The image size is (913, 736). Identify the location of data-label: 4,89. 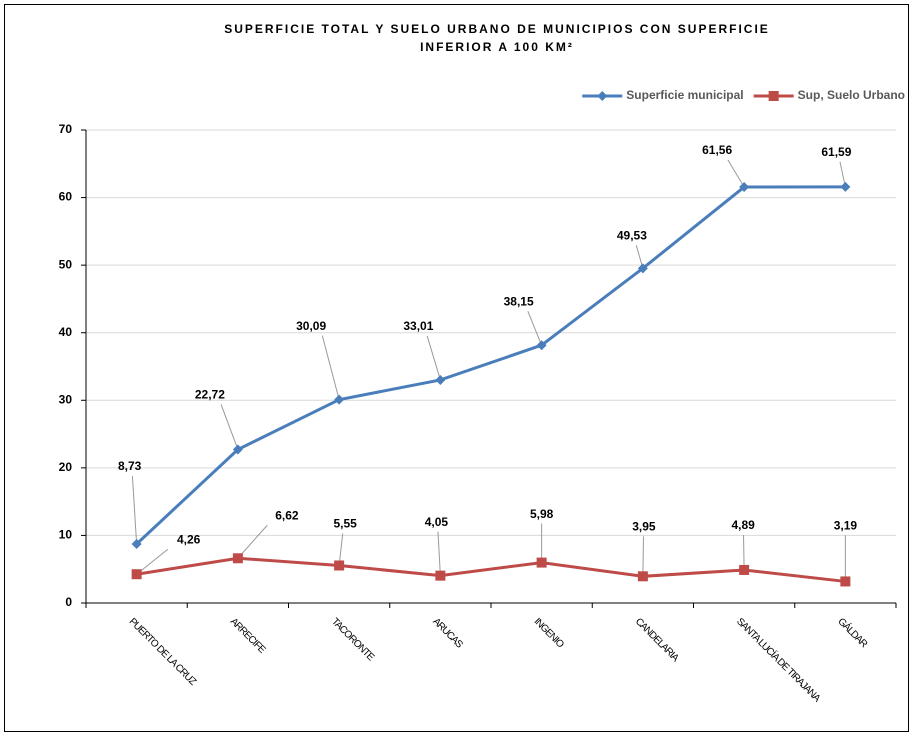
(743, 525).